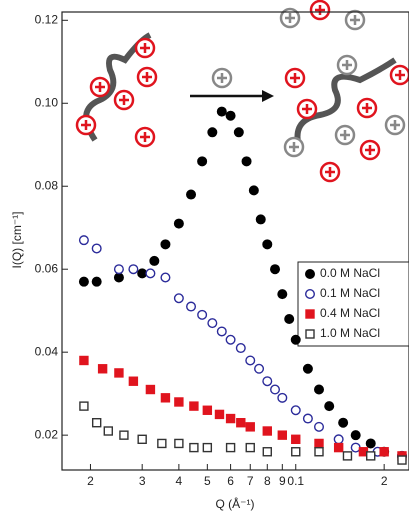 This screenshot has width=409, height=516. What do you see at coordinates (17, 240) in the screenshot?
I see `y-axis-label: I(Q) [cm⁻¹]` at bounding box center [17, 240].